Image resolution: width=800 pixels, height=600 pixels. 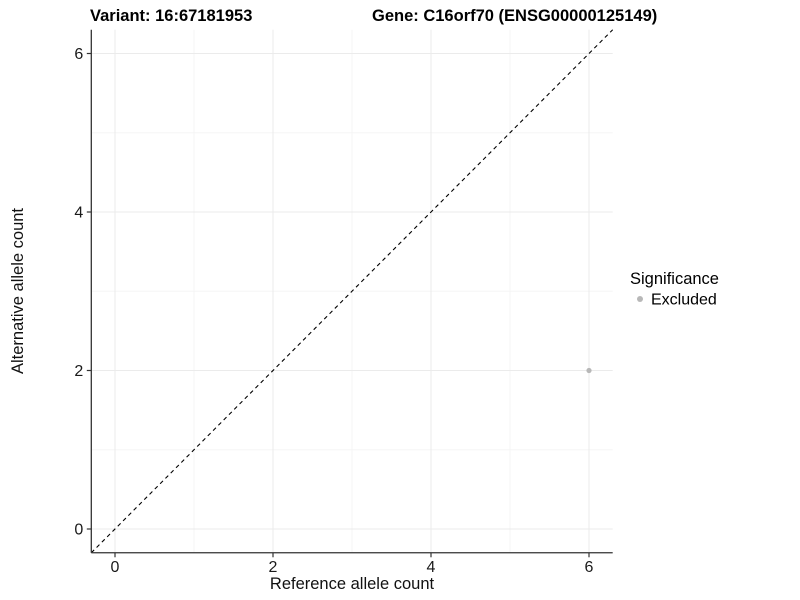 I want to click on y-tick-label: 0, so click(x=78, y=530).